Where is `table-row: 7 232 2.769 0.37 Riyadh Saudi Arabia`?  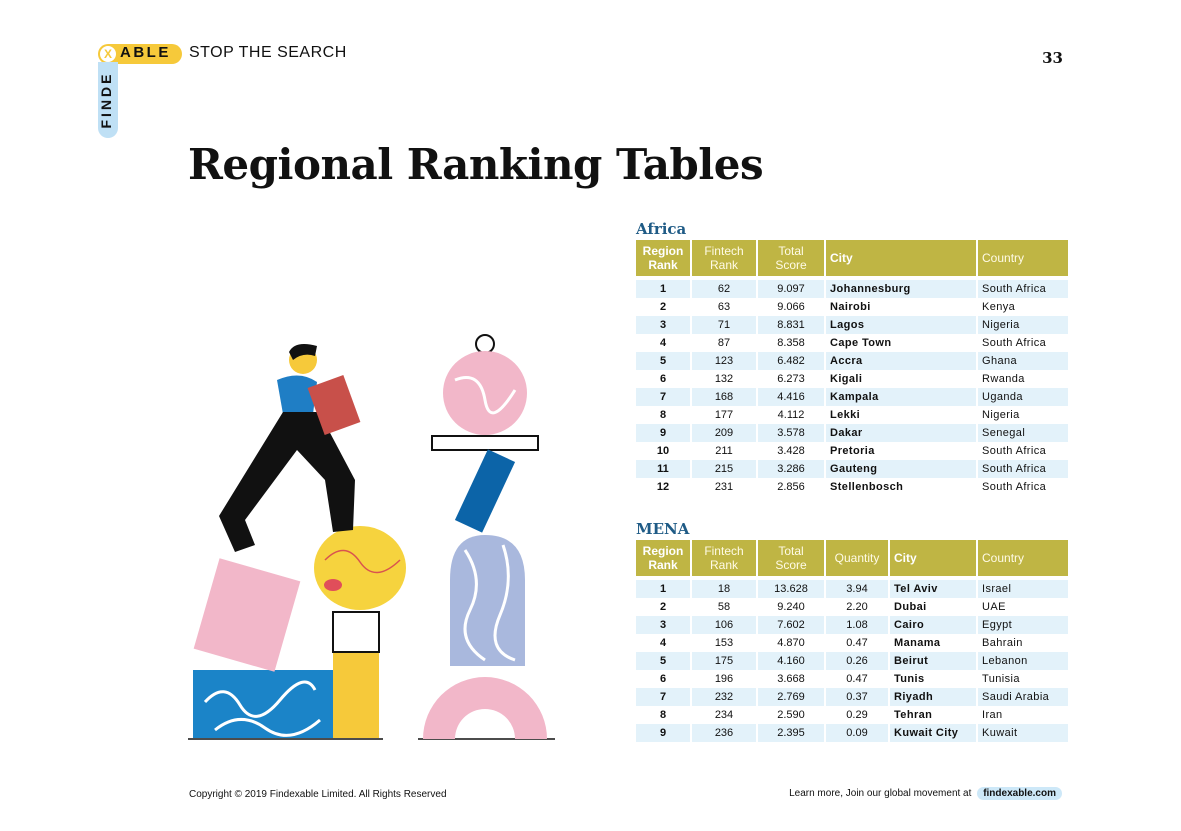 table-row: 7 232 2.769 0.37 Riyadh Saudi Arabia is located at coordinates (852, 697).